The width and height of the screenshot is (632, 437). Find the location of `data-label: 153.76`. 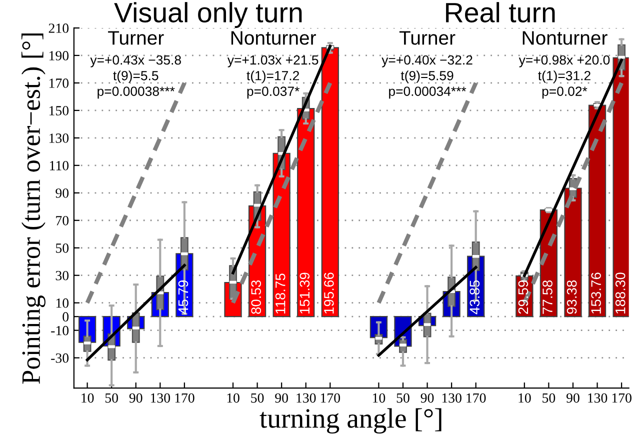

data-label: 153.76 is located at coordinates (596, 293).